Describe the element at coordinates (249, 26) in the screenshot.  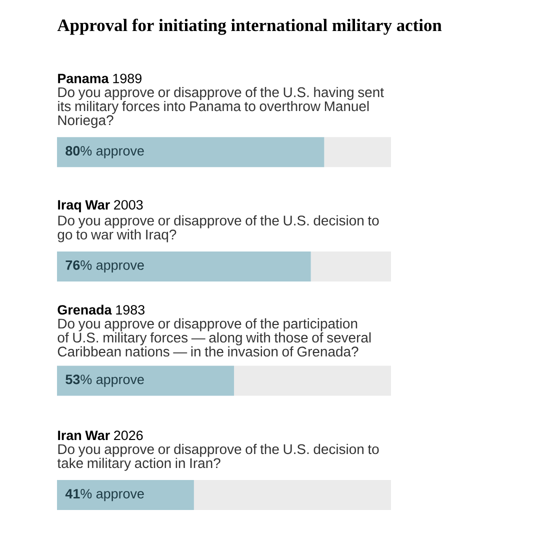
I see `chart-title: Approval for initiating international military action` at that location.